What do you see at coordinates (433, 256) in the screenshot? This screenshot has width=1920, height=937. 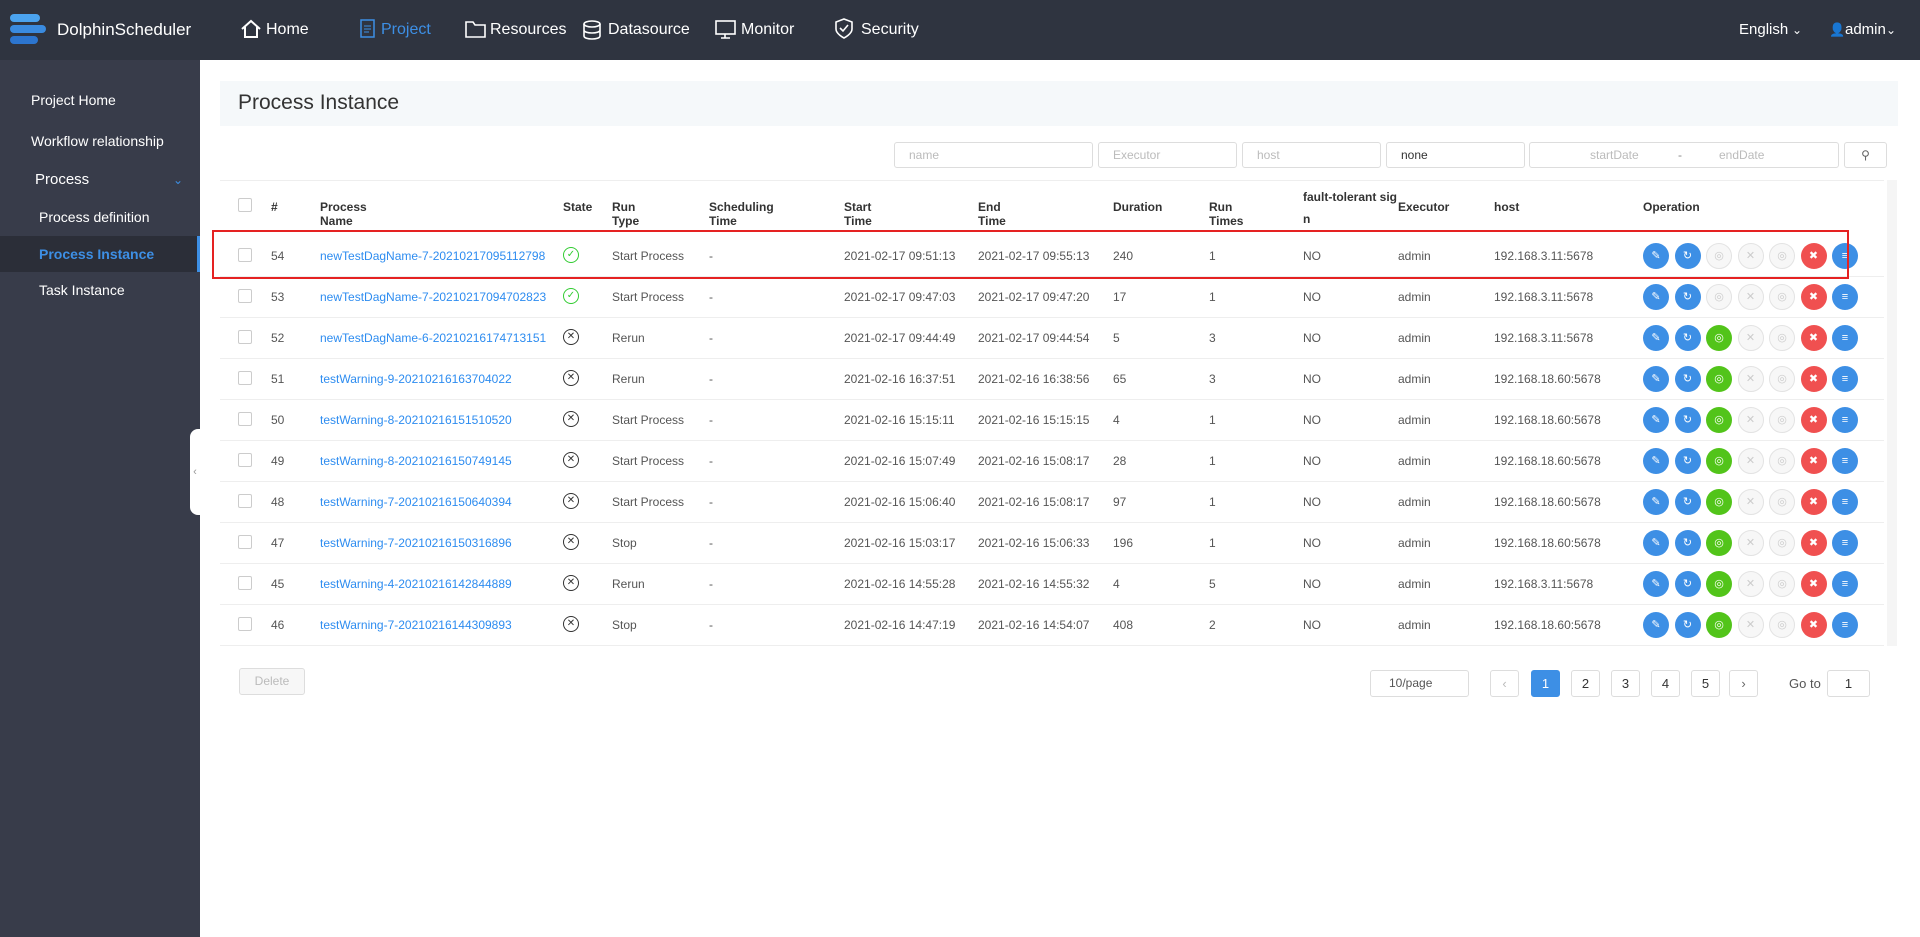 I see `process-link: newTestDagName-7-20210217095112798` at bounding box center [433, 256].